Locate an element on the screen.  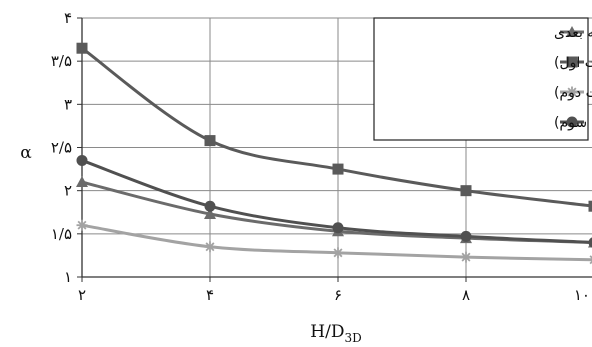
x-axis-title-main: H/D is located at coordinates (327, 332).